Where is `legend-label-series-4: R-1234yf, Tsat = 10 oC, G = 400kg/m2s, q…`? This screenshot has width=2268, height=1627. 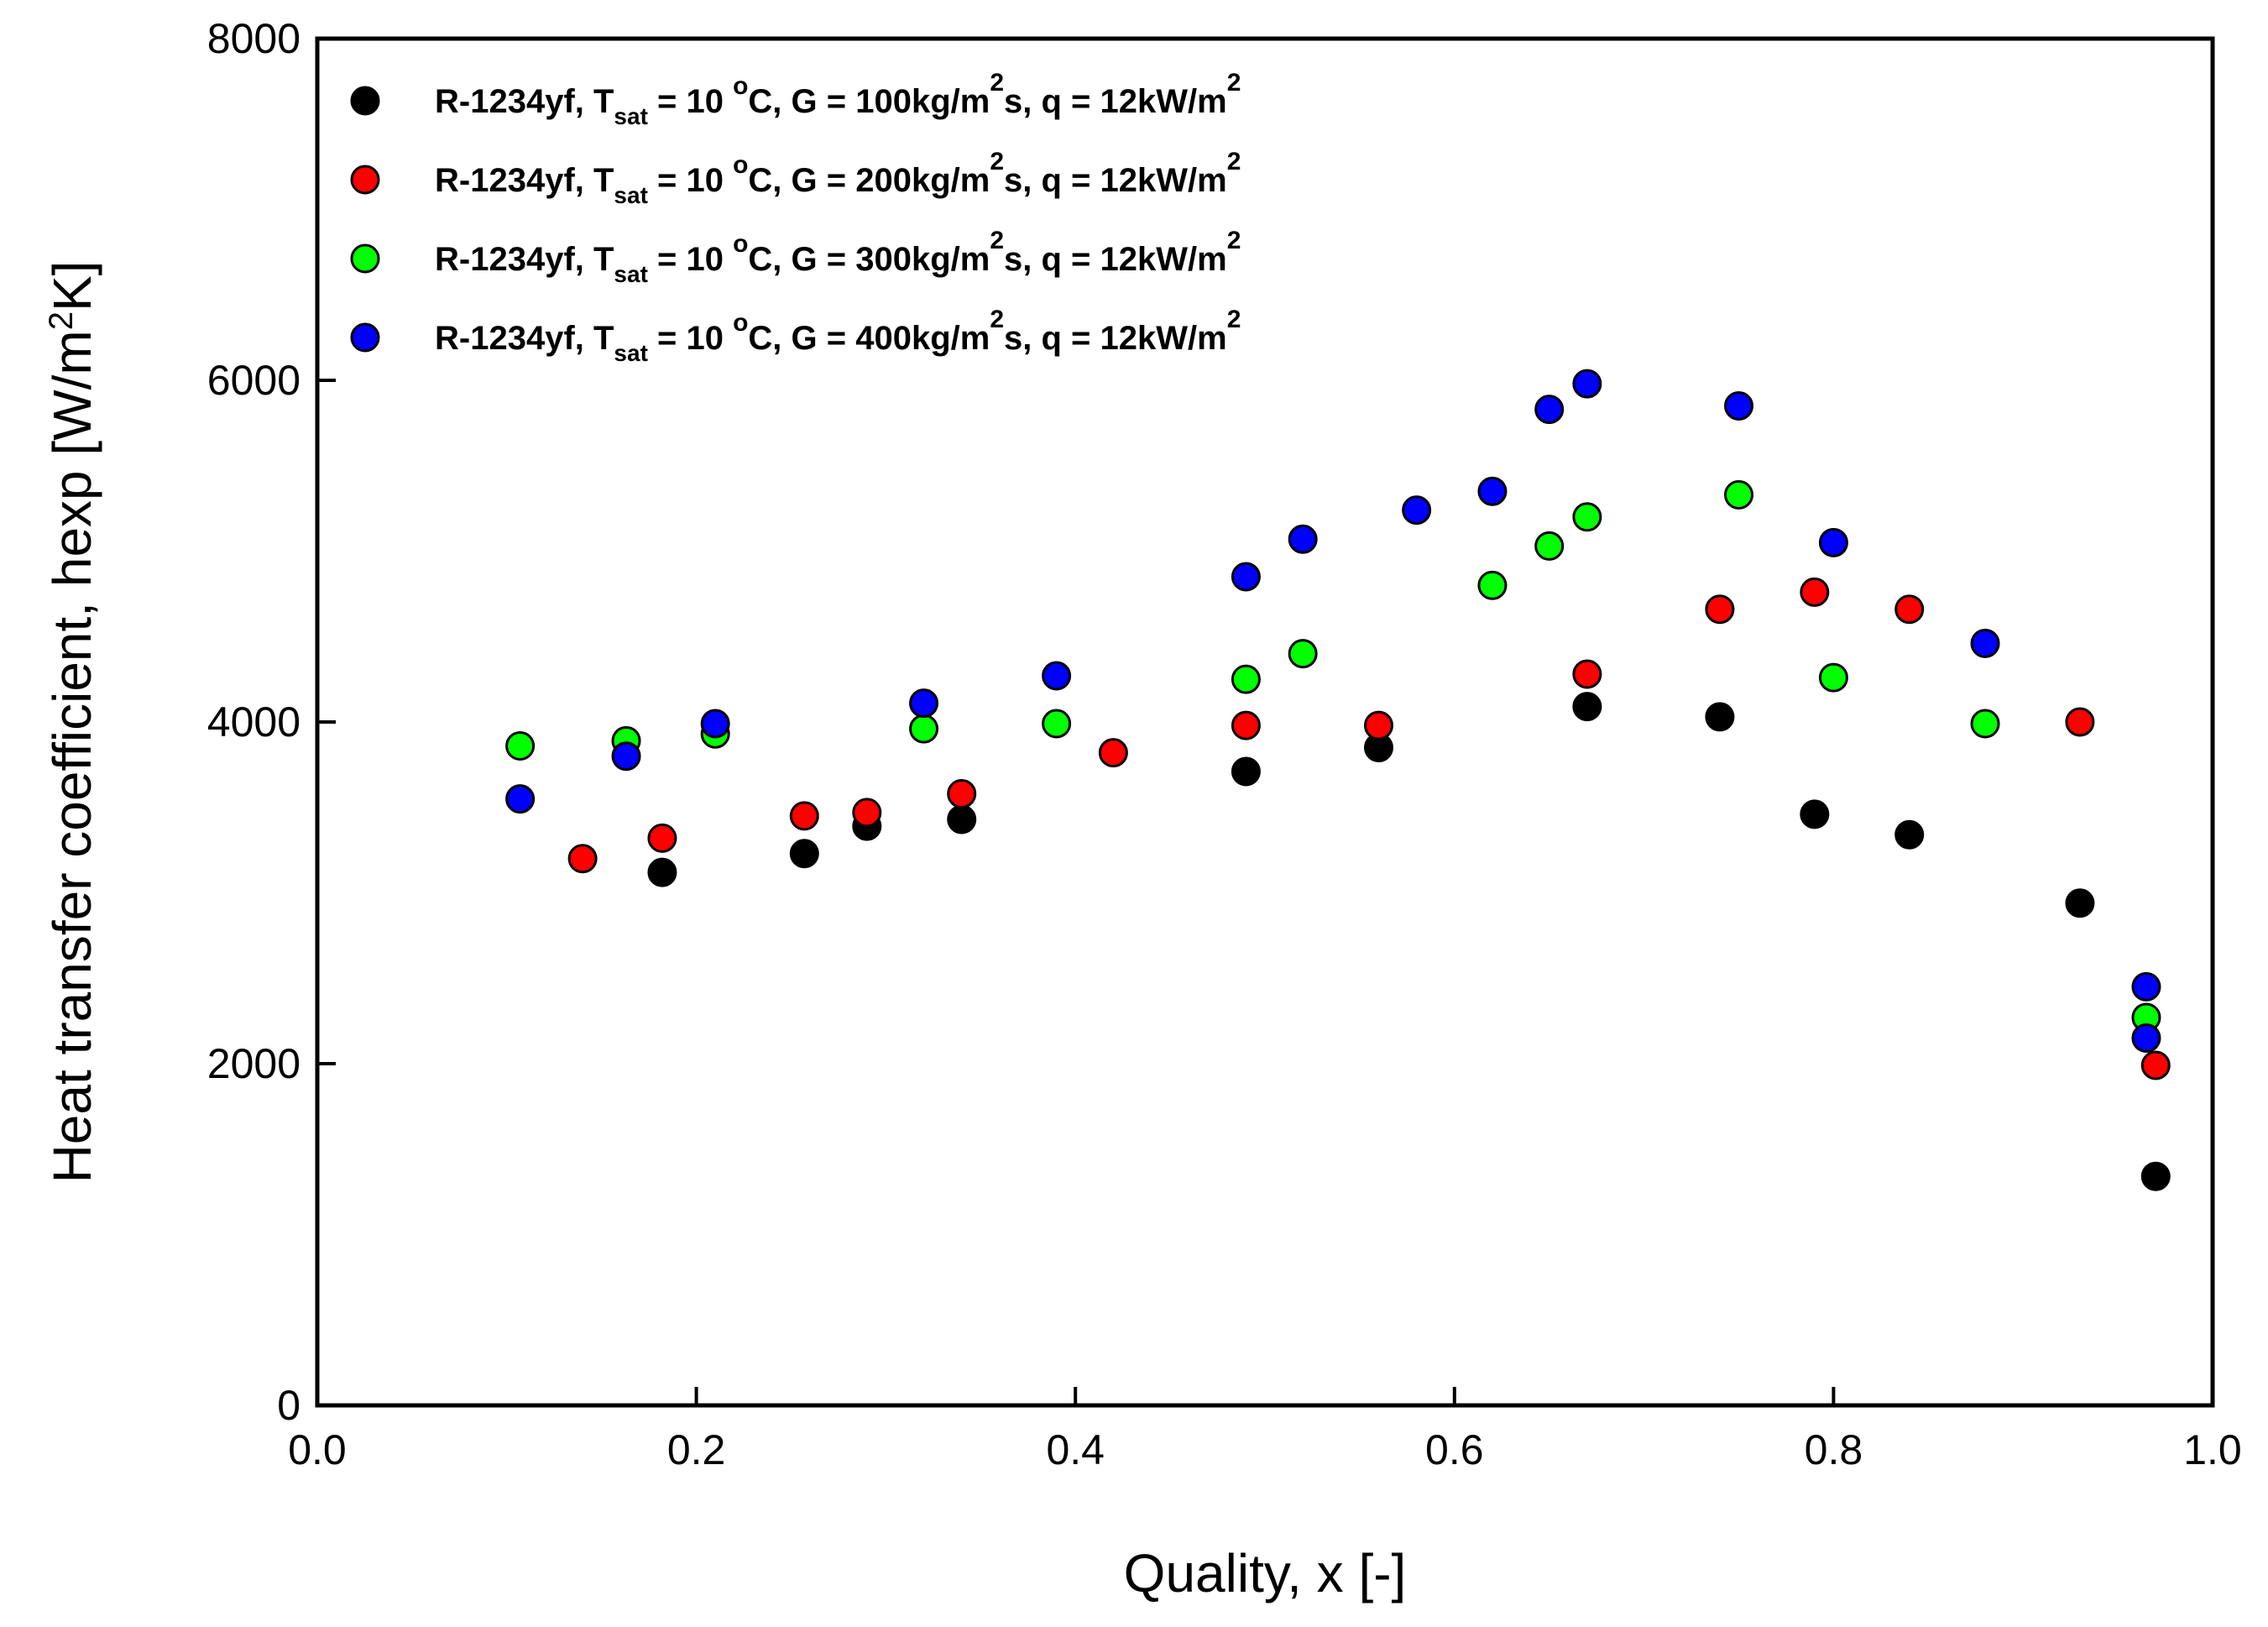
legend-label-series-4: R-1234yf, Tsat = 10 oC, G = 400kg/m2s, q… is located at coordinates (838, 336).